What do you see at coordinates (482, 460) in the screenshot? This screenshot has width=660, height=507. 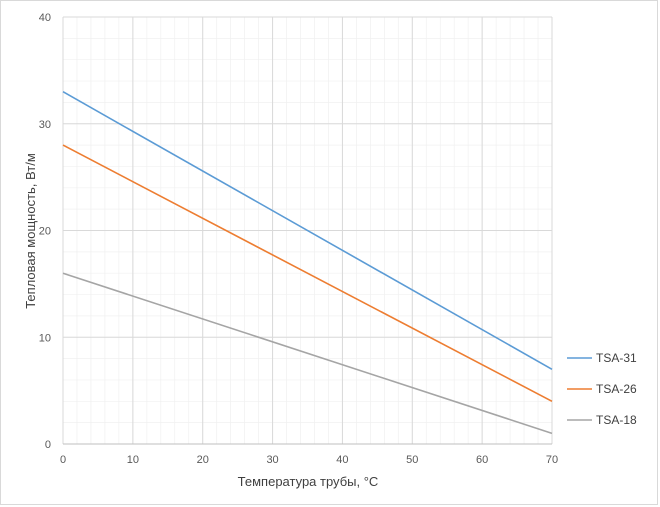 I see `x-tick-label: 60` at bounding box center [482, 460].